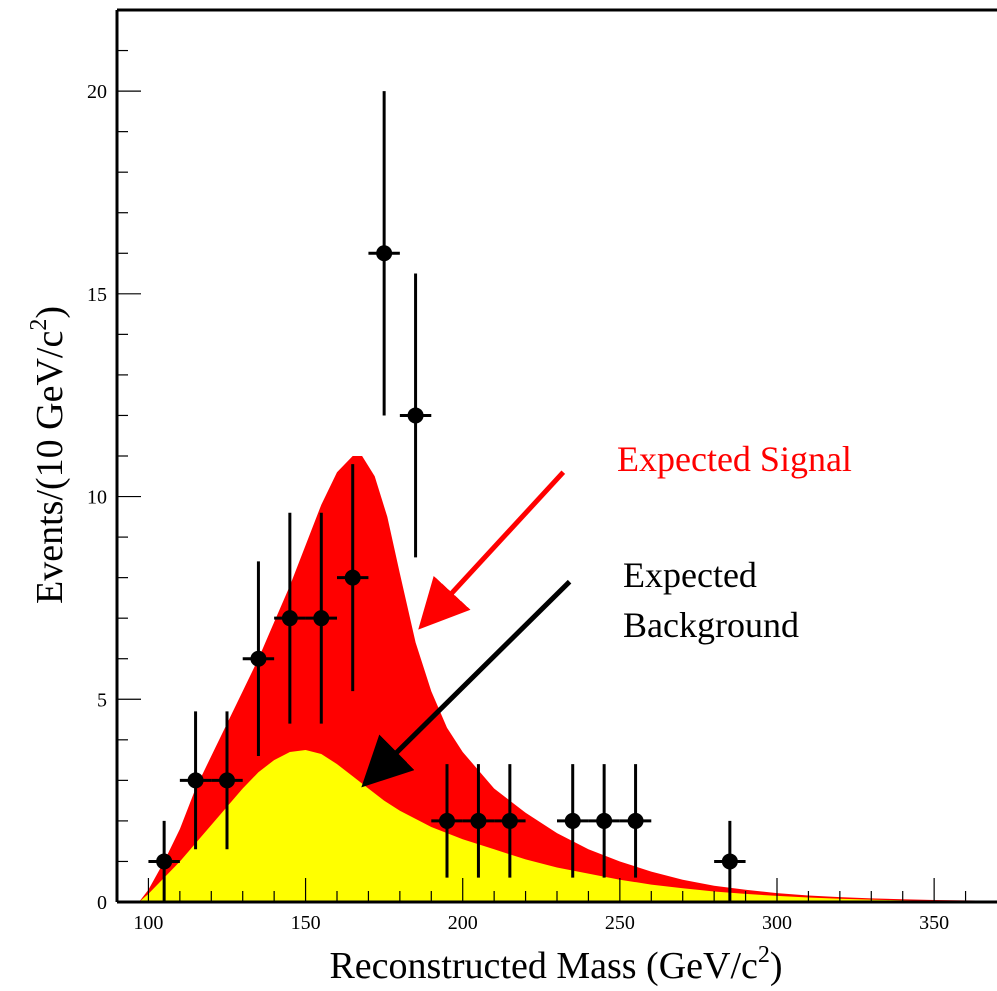 This screenshot has width=997, height=991. I want to click on expected-background-arrow, so click(466, 683).